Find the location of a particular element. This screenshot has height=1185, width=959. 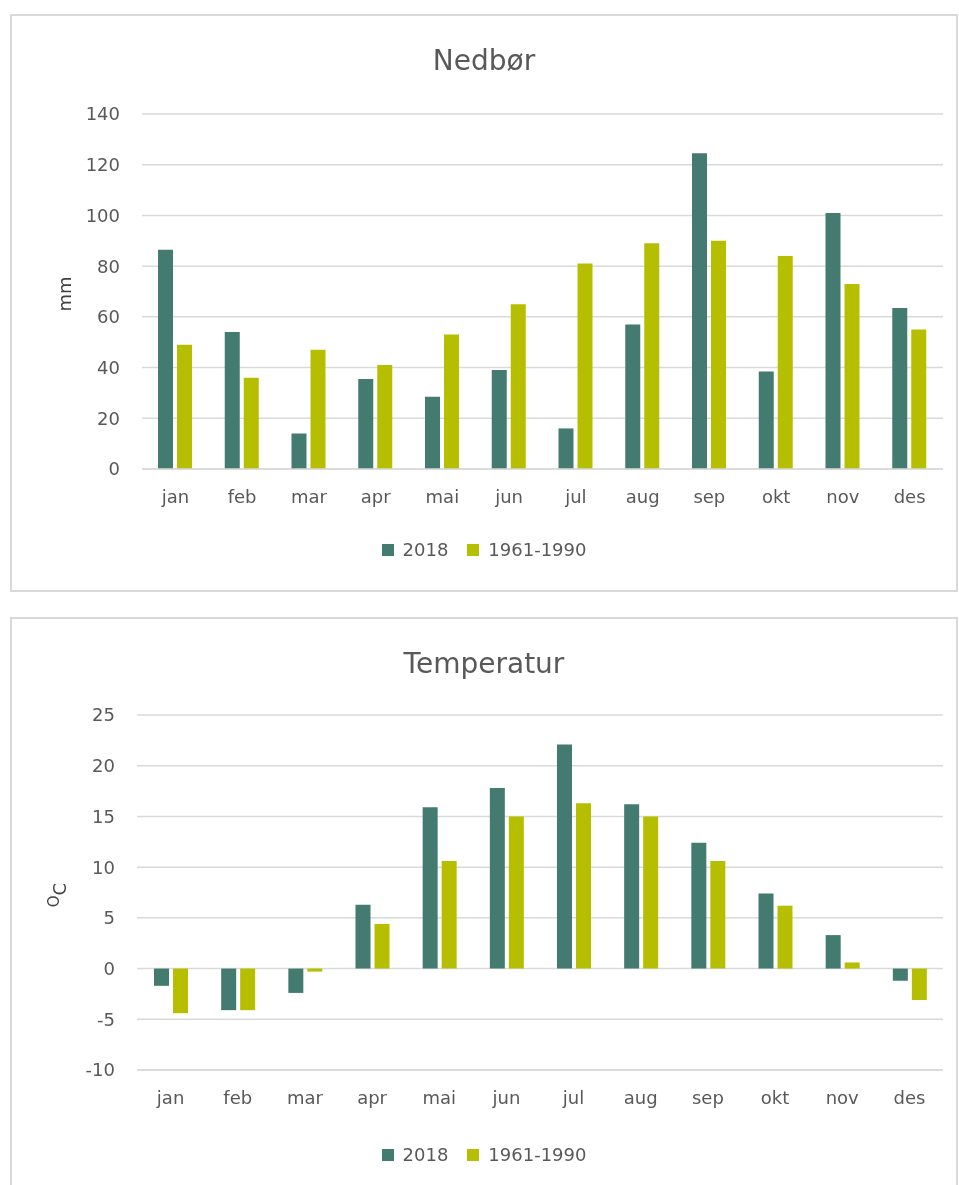

y-tick-label: -10 is located at coordinates (100, 1070).